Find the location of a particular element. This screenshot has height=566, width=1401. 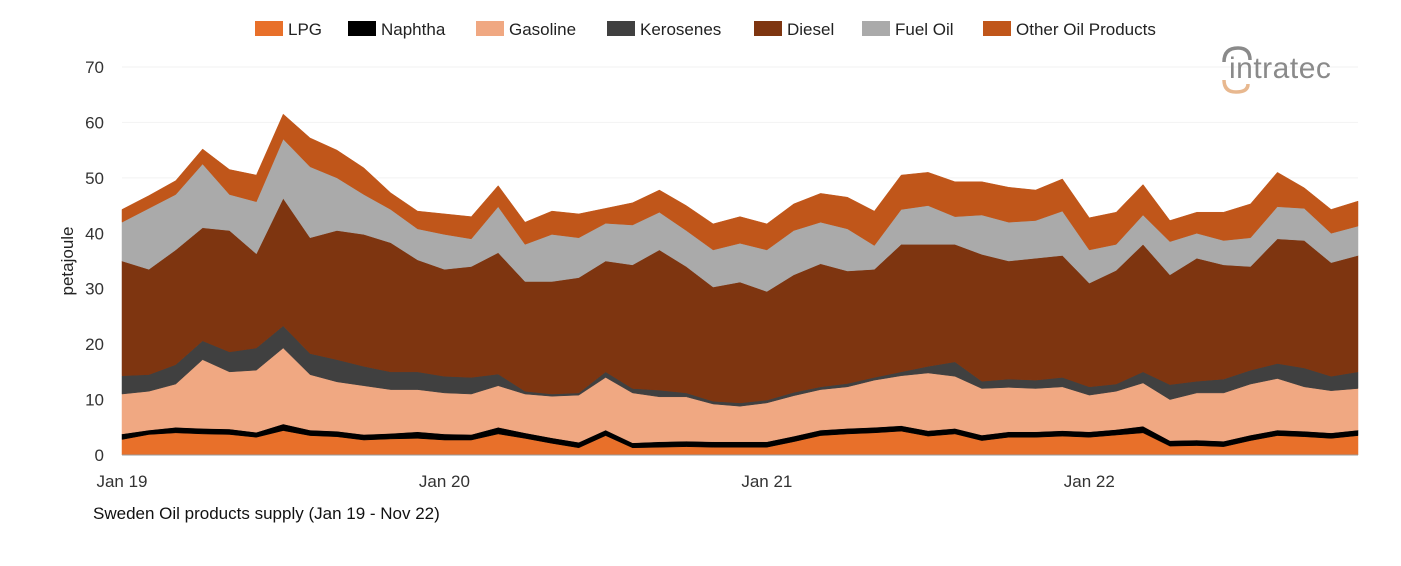

legend-item-other-oil-products: Other Oil Products is located at coordinates (1069, 29).